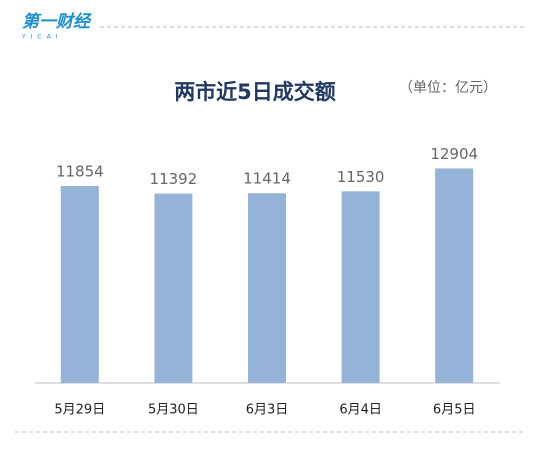  I want to click on chart-title: 两市近5日成交额, so click(255, 92).